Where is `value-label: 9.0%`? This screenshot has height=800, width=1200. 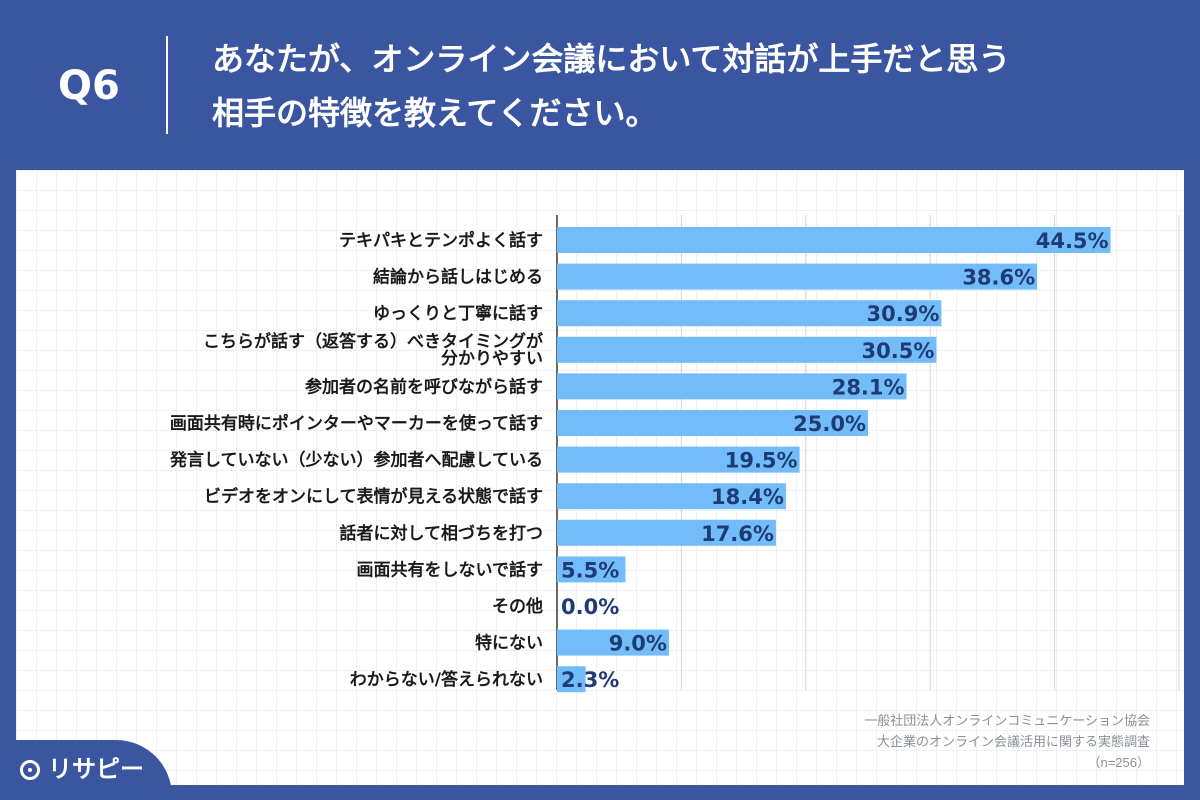 value-label: 9.0% is located at coordinates (638, 644).